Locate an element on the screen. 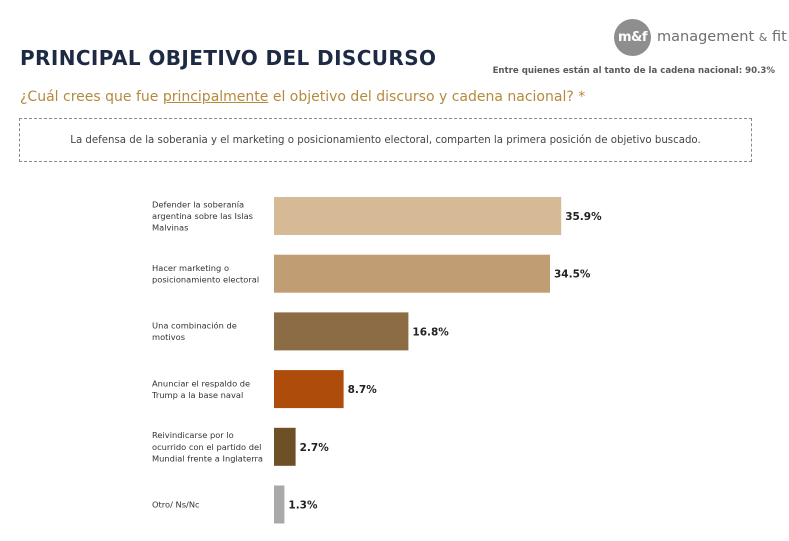 The height and width of the screenshot is (541, 789). bar-value-label-4: 2.7% is located at coordinates (315, 448).